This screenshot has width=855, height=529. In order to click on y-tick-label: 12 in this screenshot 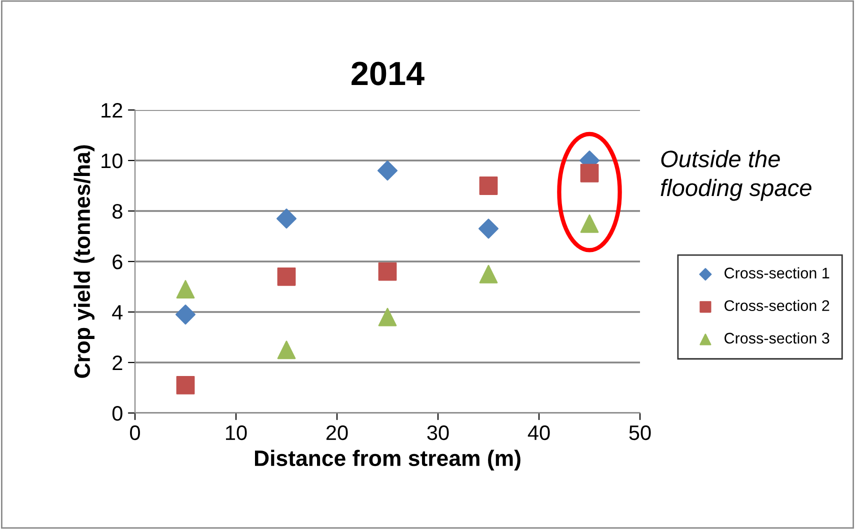, I will do `click(112, 110)`.